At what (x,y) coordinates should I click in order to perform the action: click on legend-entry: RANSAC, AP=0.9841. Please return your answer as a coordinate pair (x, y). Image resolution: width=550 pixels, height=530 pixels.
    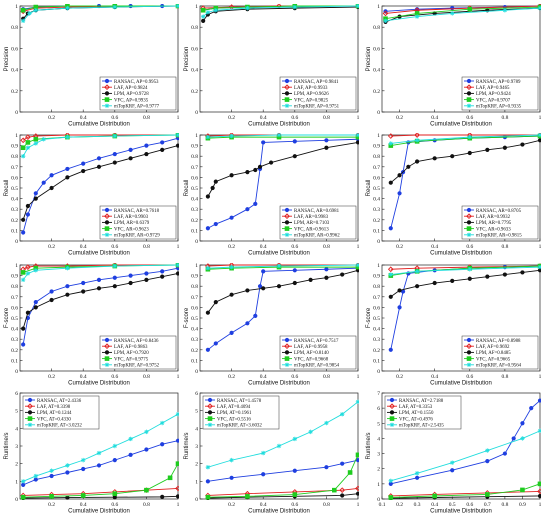
    Looking at the image, I should click on (316, 82).